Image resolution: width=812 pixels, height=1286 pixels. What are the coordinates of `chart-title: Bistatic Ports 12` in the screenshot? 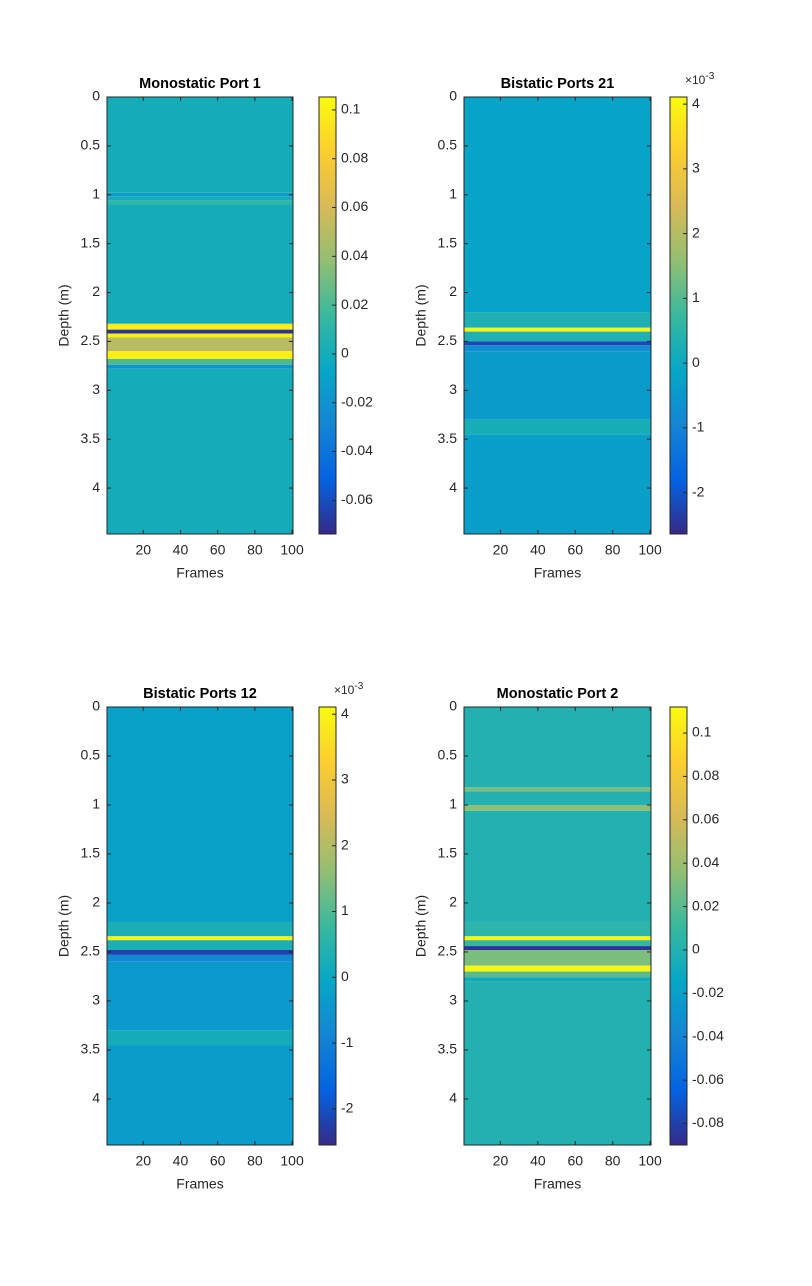 It's located at (200, 694).